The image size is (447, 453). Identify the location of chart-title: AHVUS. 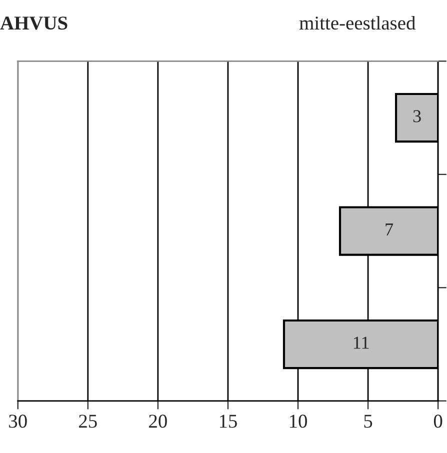
(34, 23).